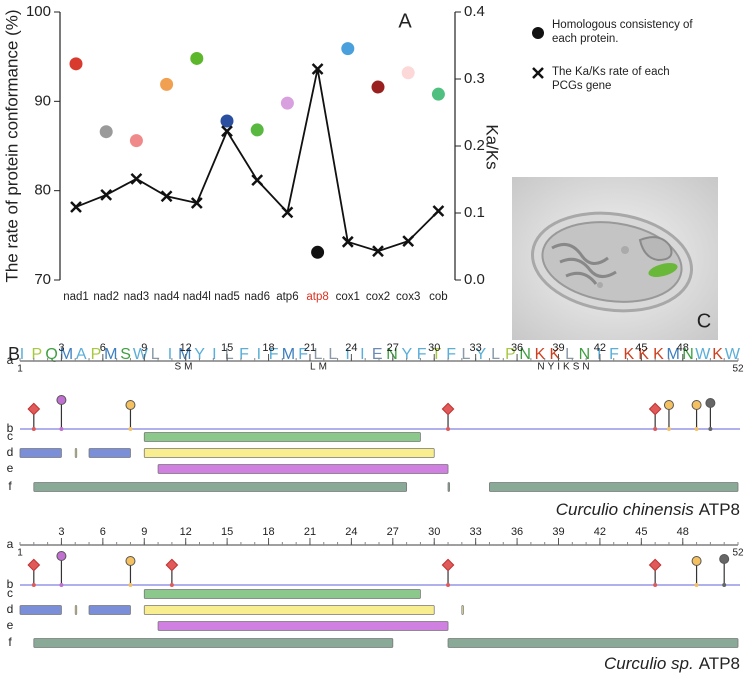  Describe the element at coordinates (672, 663) in the screenshot. I see `track-caption: Curculio sp. ATP8` at that location.